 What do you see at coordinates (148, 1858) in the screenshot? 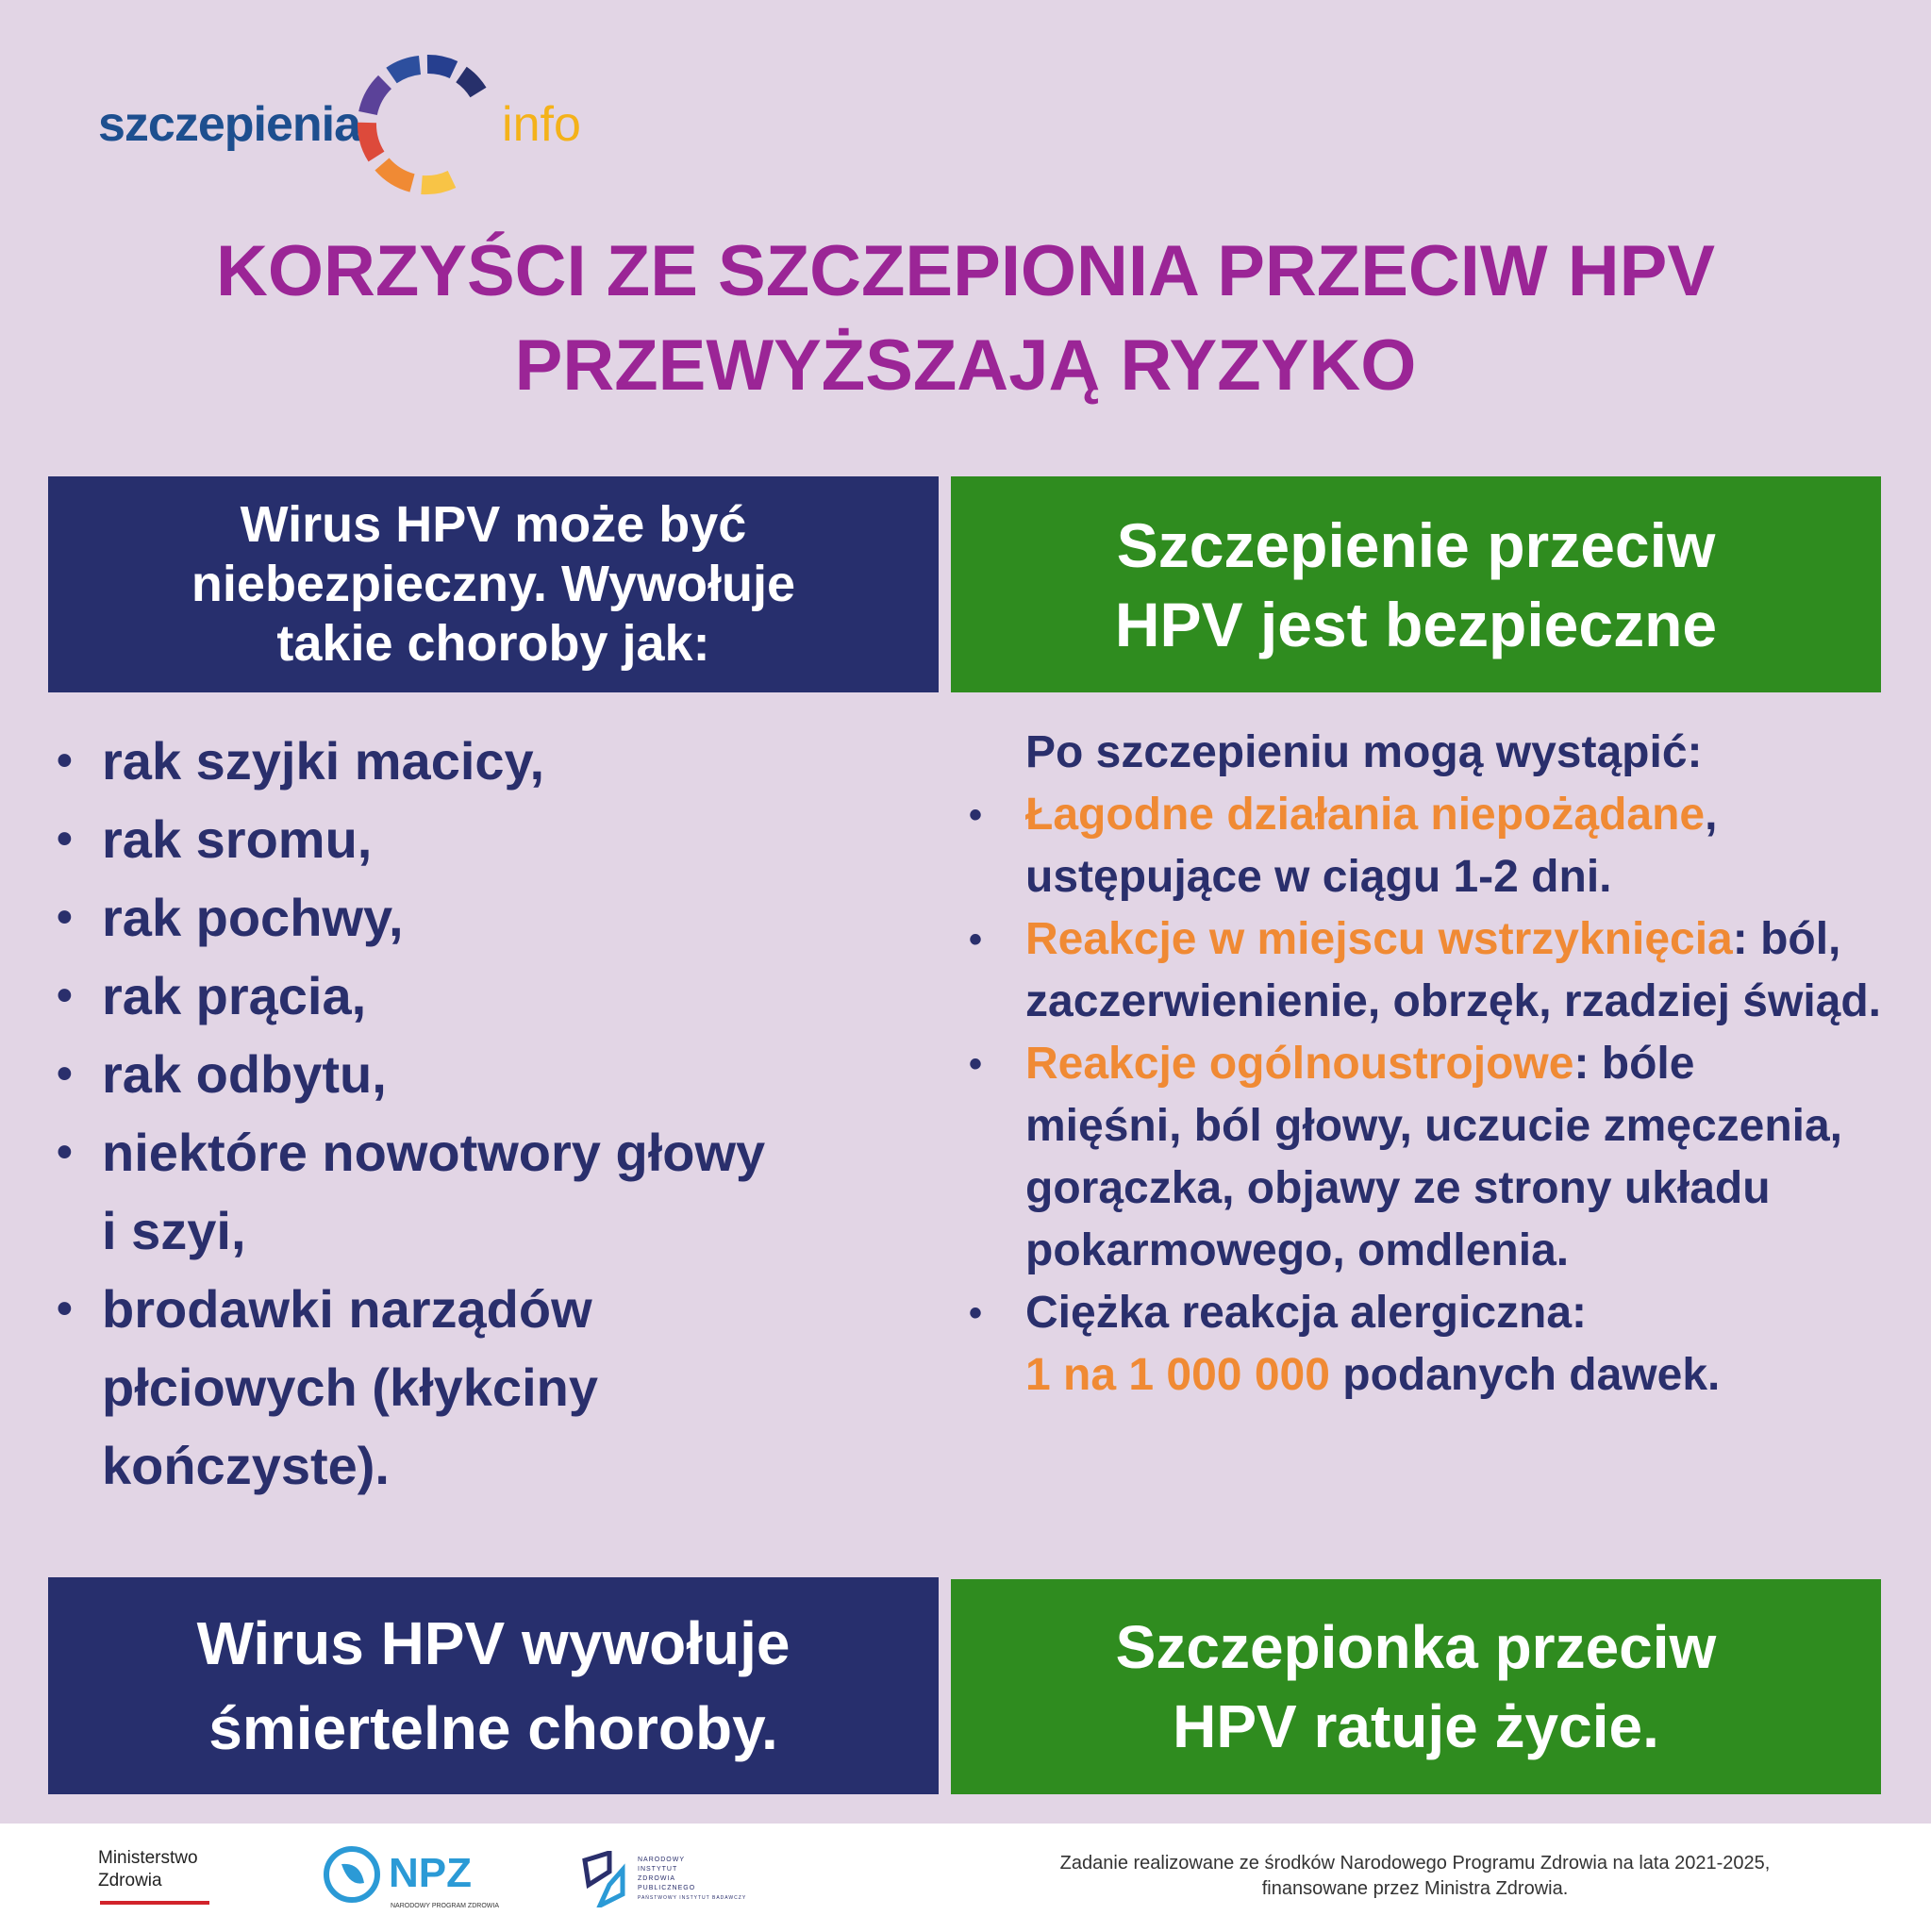
I see `ministry-line: Ministerstwo` at bounding box center [148, 1858].